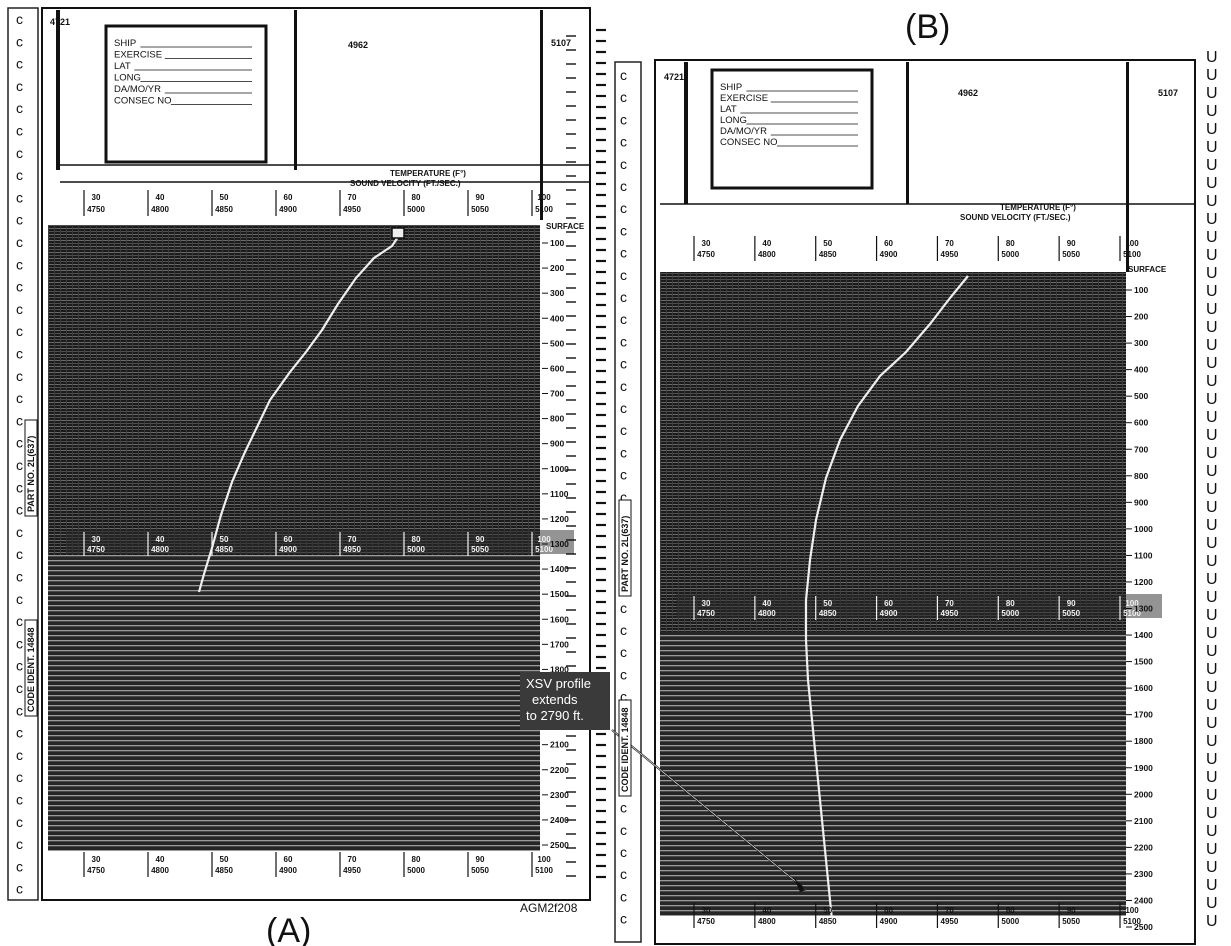 Image resolution: width=1231 pixels, height=946 pixels. Describe the element at coordinates (160, 539) in the screenshot. I see `temperature-tick-mid: 40` at that location.